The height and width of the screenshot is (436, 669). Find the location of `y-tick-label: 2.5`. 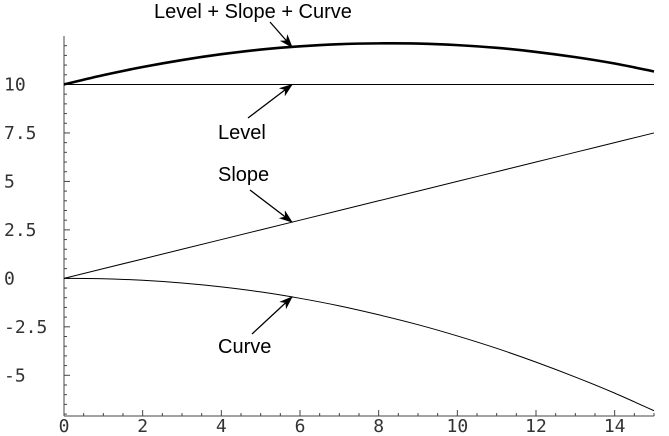

y-tick-label: 2.5 is located at coordinates (20, 230).